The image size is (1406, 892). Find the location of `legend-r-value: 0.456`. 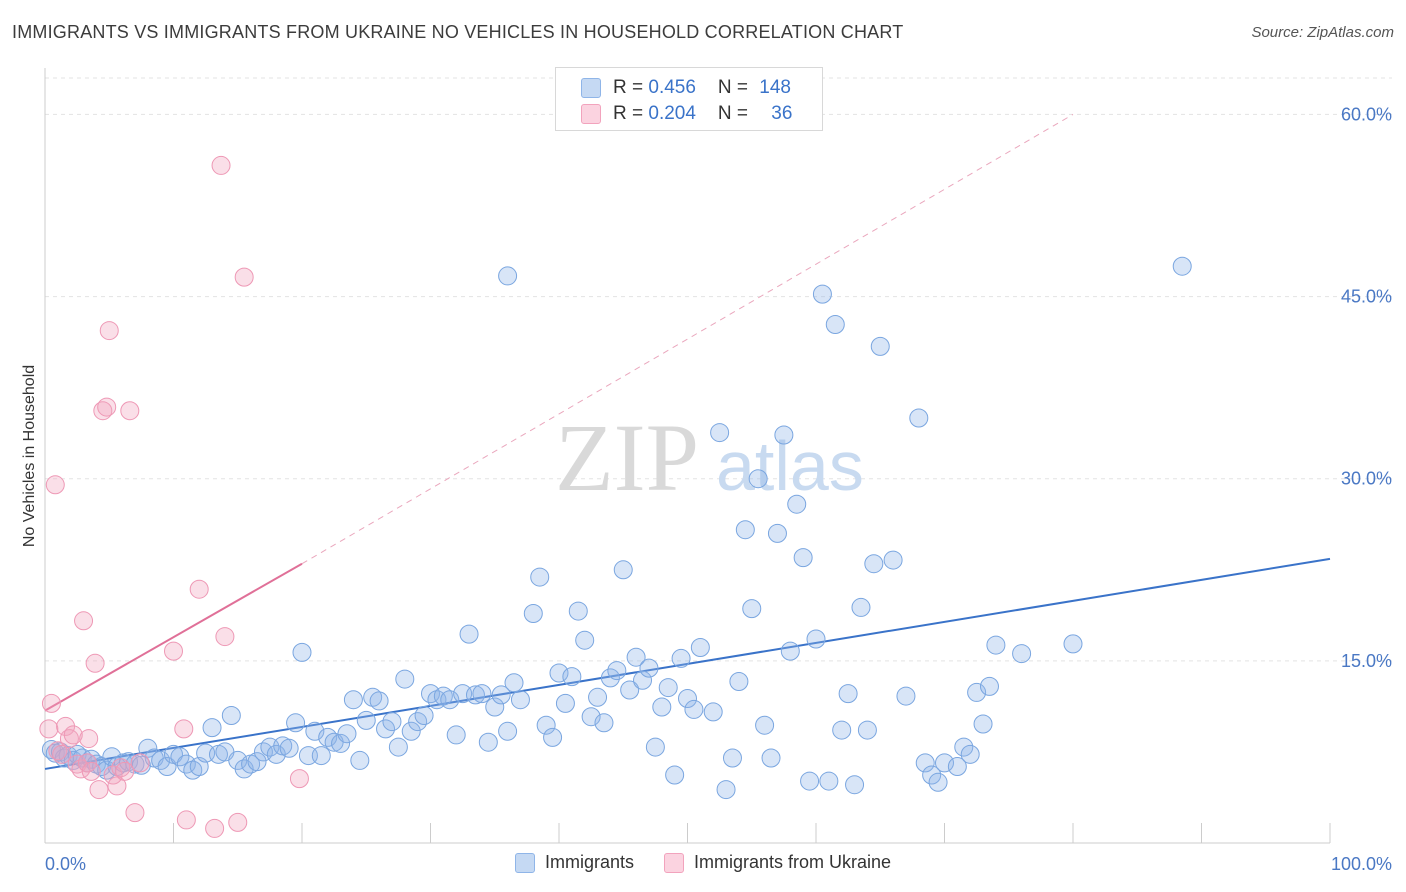

legend-r-value: 0.456 is located at coordinates (672, 87).